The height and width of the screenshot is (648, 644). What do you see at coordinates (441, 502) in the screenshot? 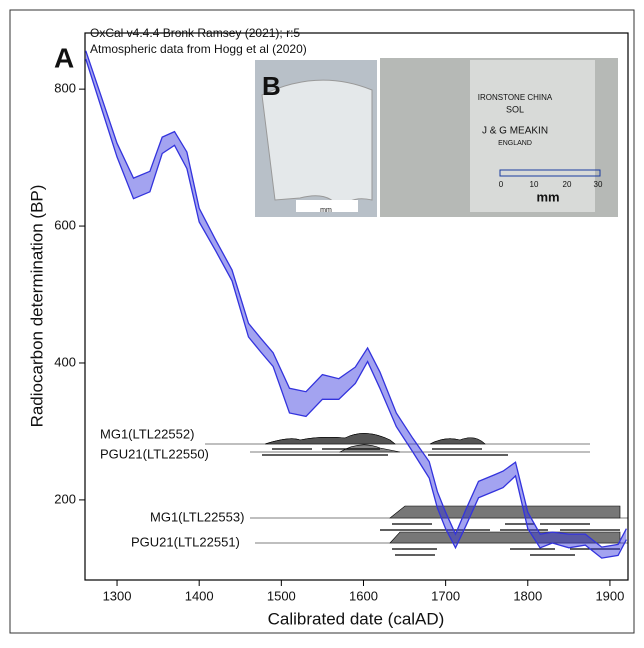
I see `range-bracket` at bounding box center [441, 502].